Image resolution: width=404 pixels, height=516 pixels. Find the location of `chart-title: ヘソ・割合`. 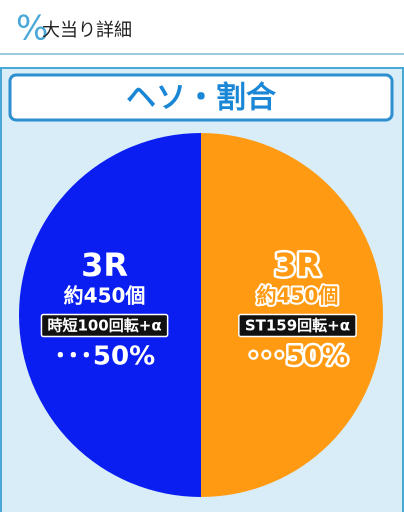

chart-title: ヘソ・割合 is located at coordinates (201, 98).